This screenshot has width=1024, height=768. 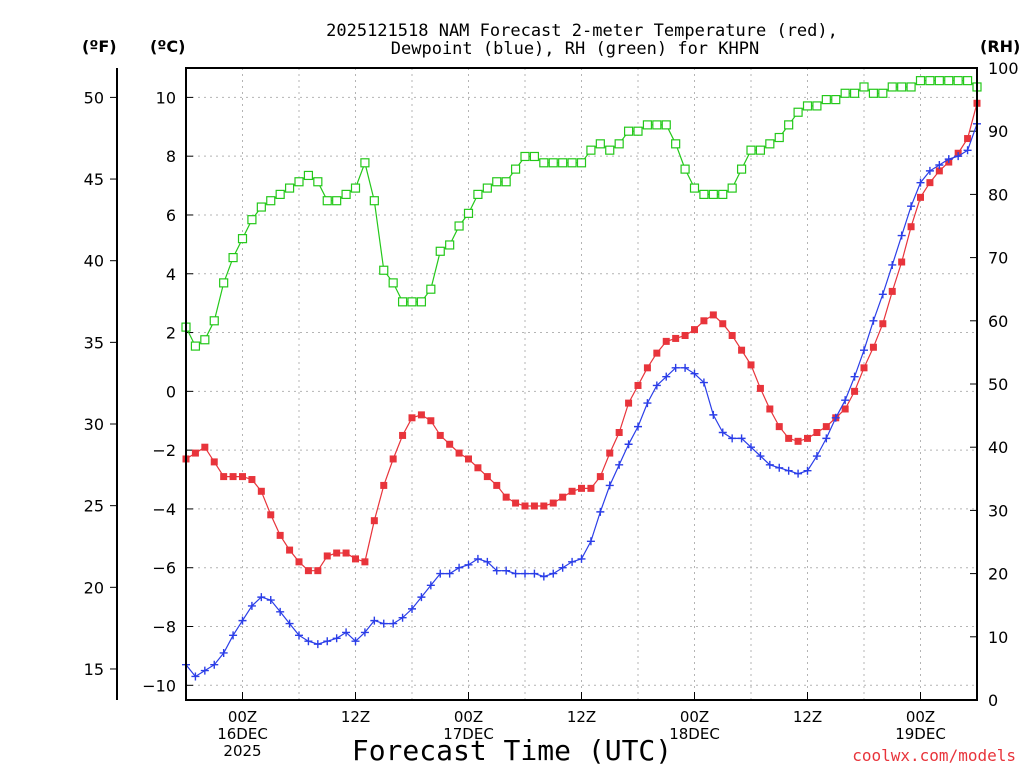 I want to click on rh-tick-label: 30, so click(x=998, y=510).